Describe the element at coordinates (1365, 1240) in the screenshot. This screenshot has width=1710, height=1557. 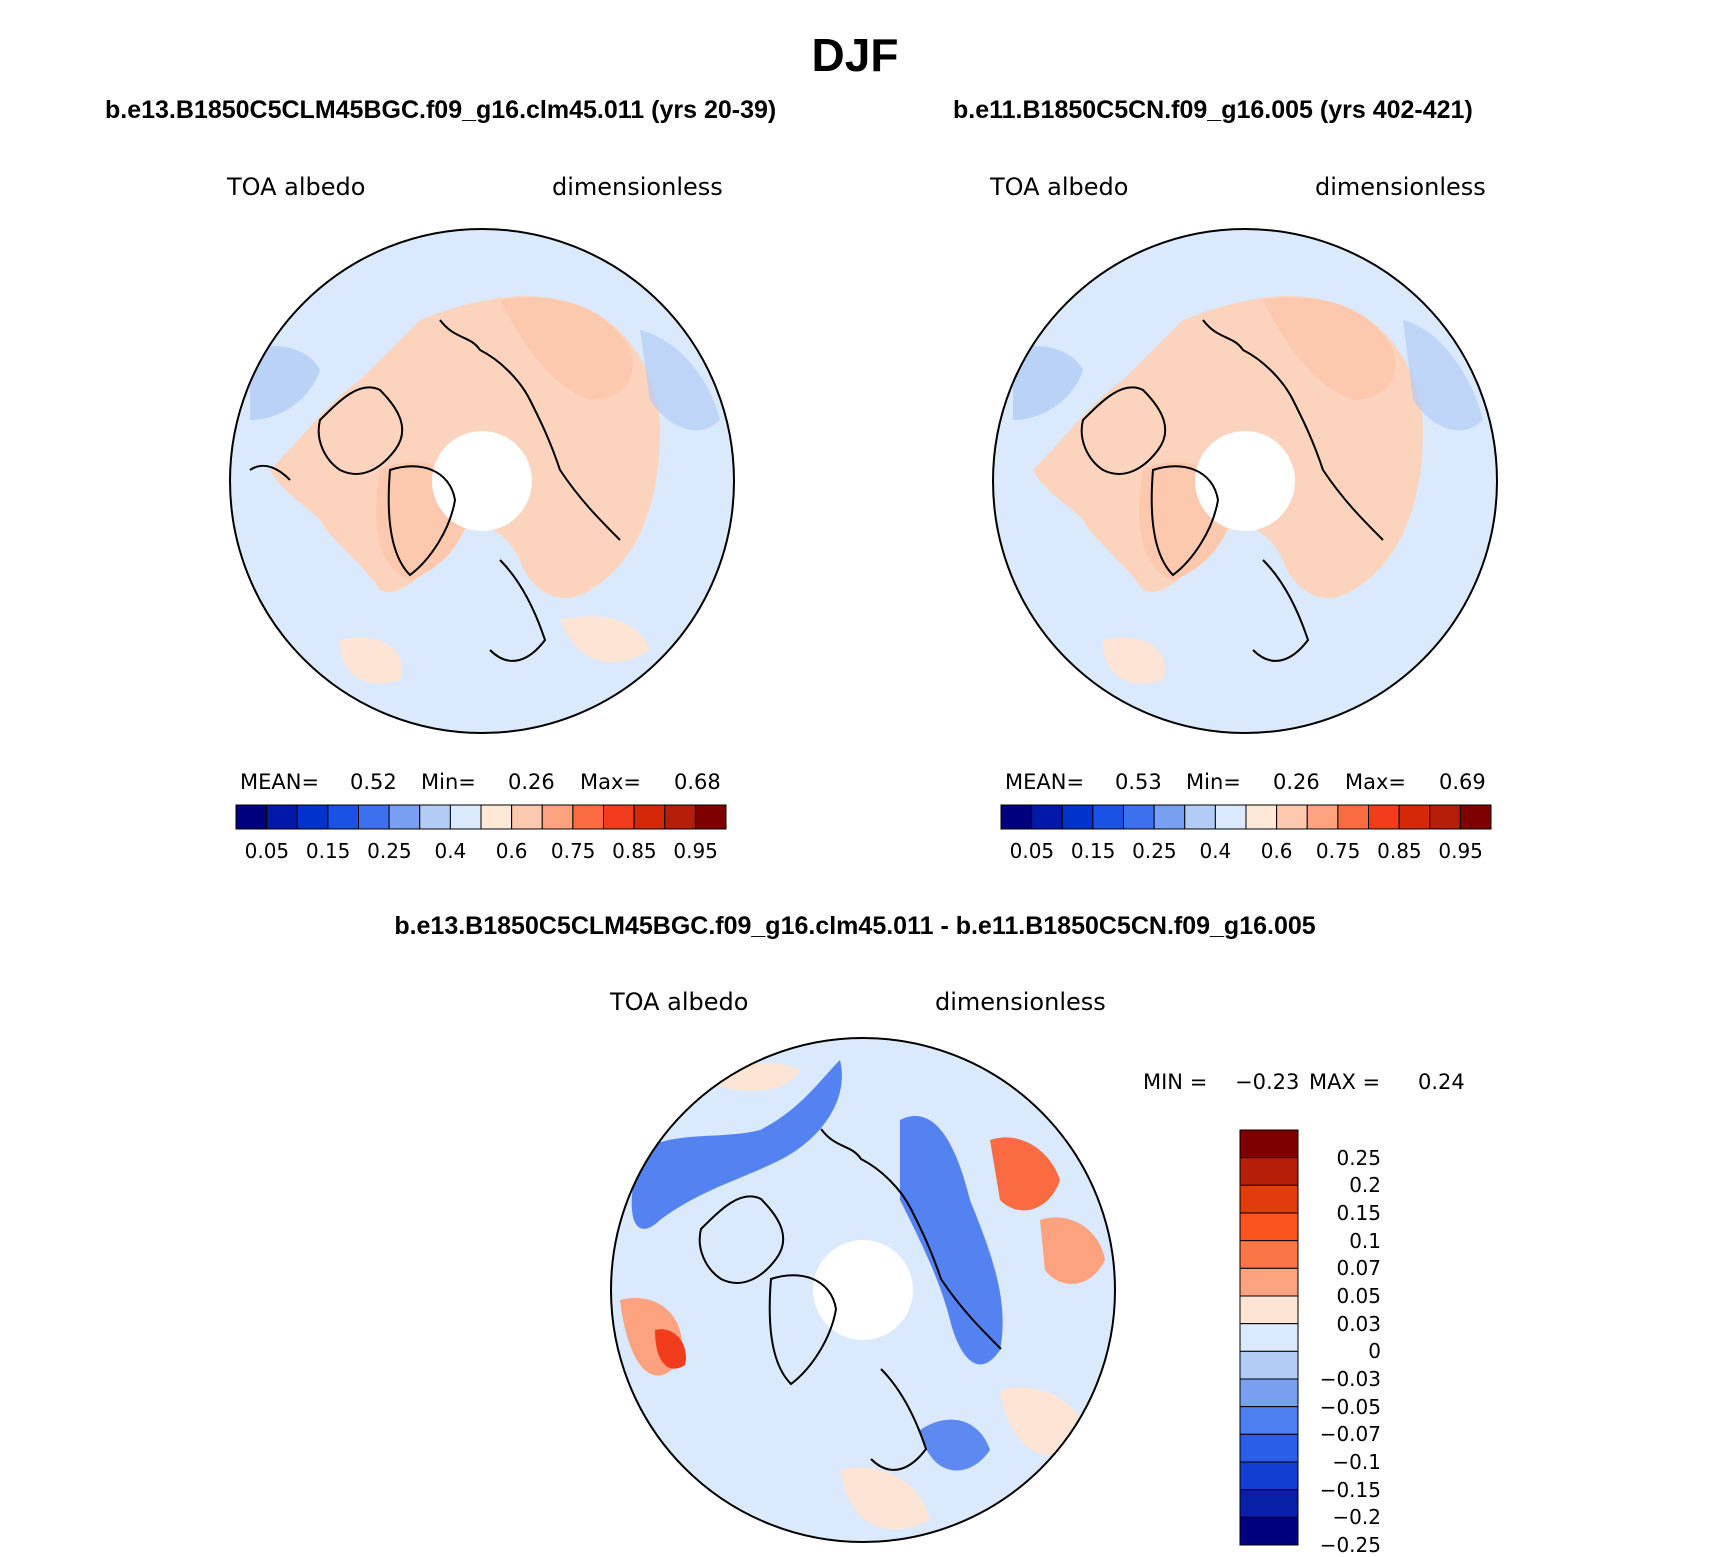
I see `colorbar-diff-tick-label: 0.1` at that location.